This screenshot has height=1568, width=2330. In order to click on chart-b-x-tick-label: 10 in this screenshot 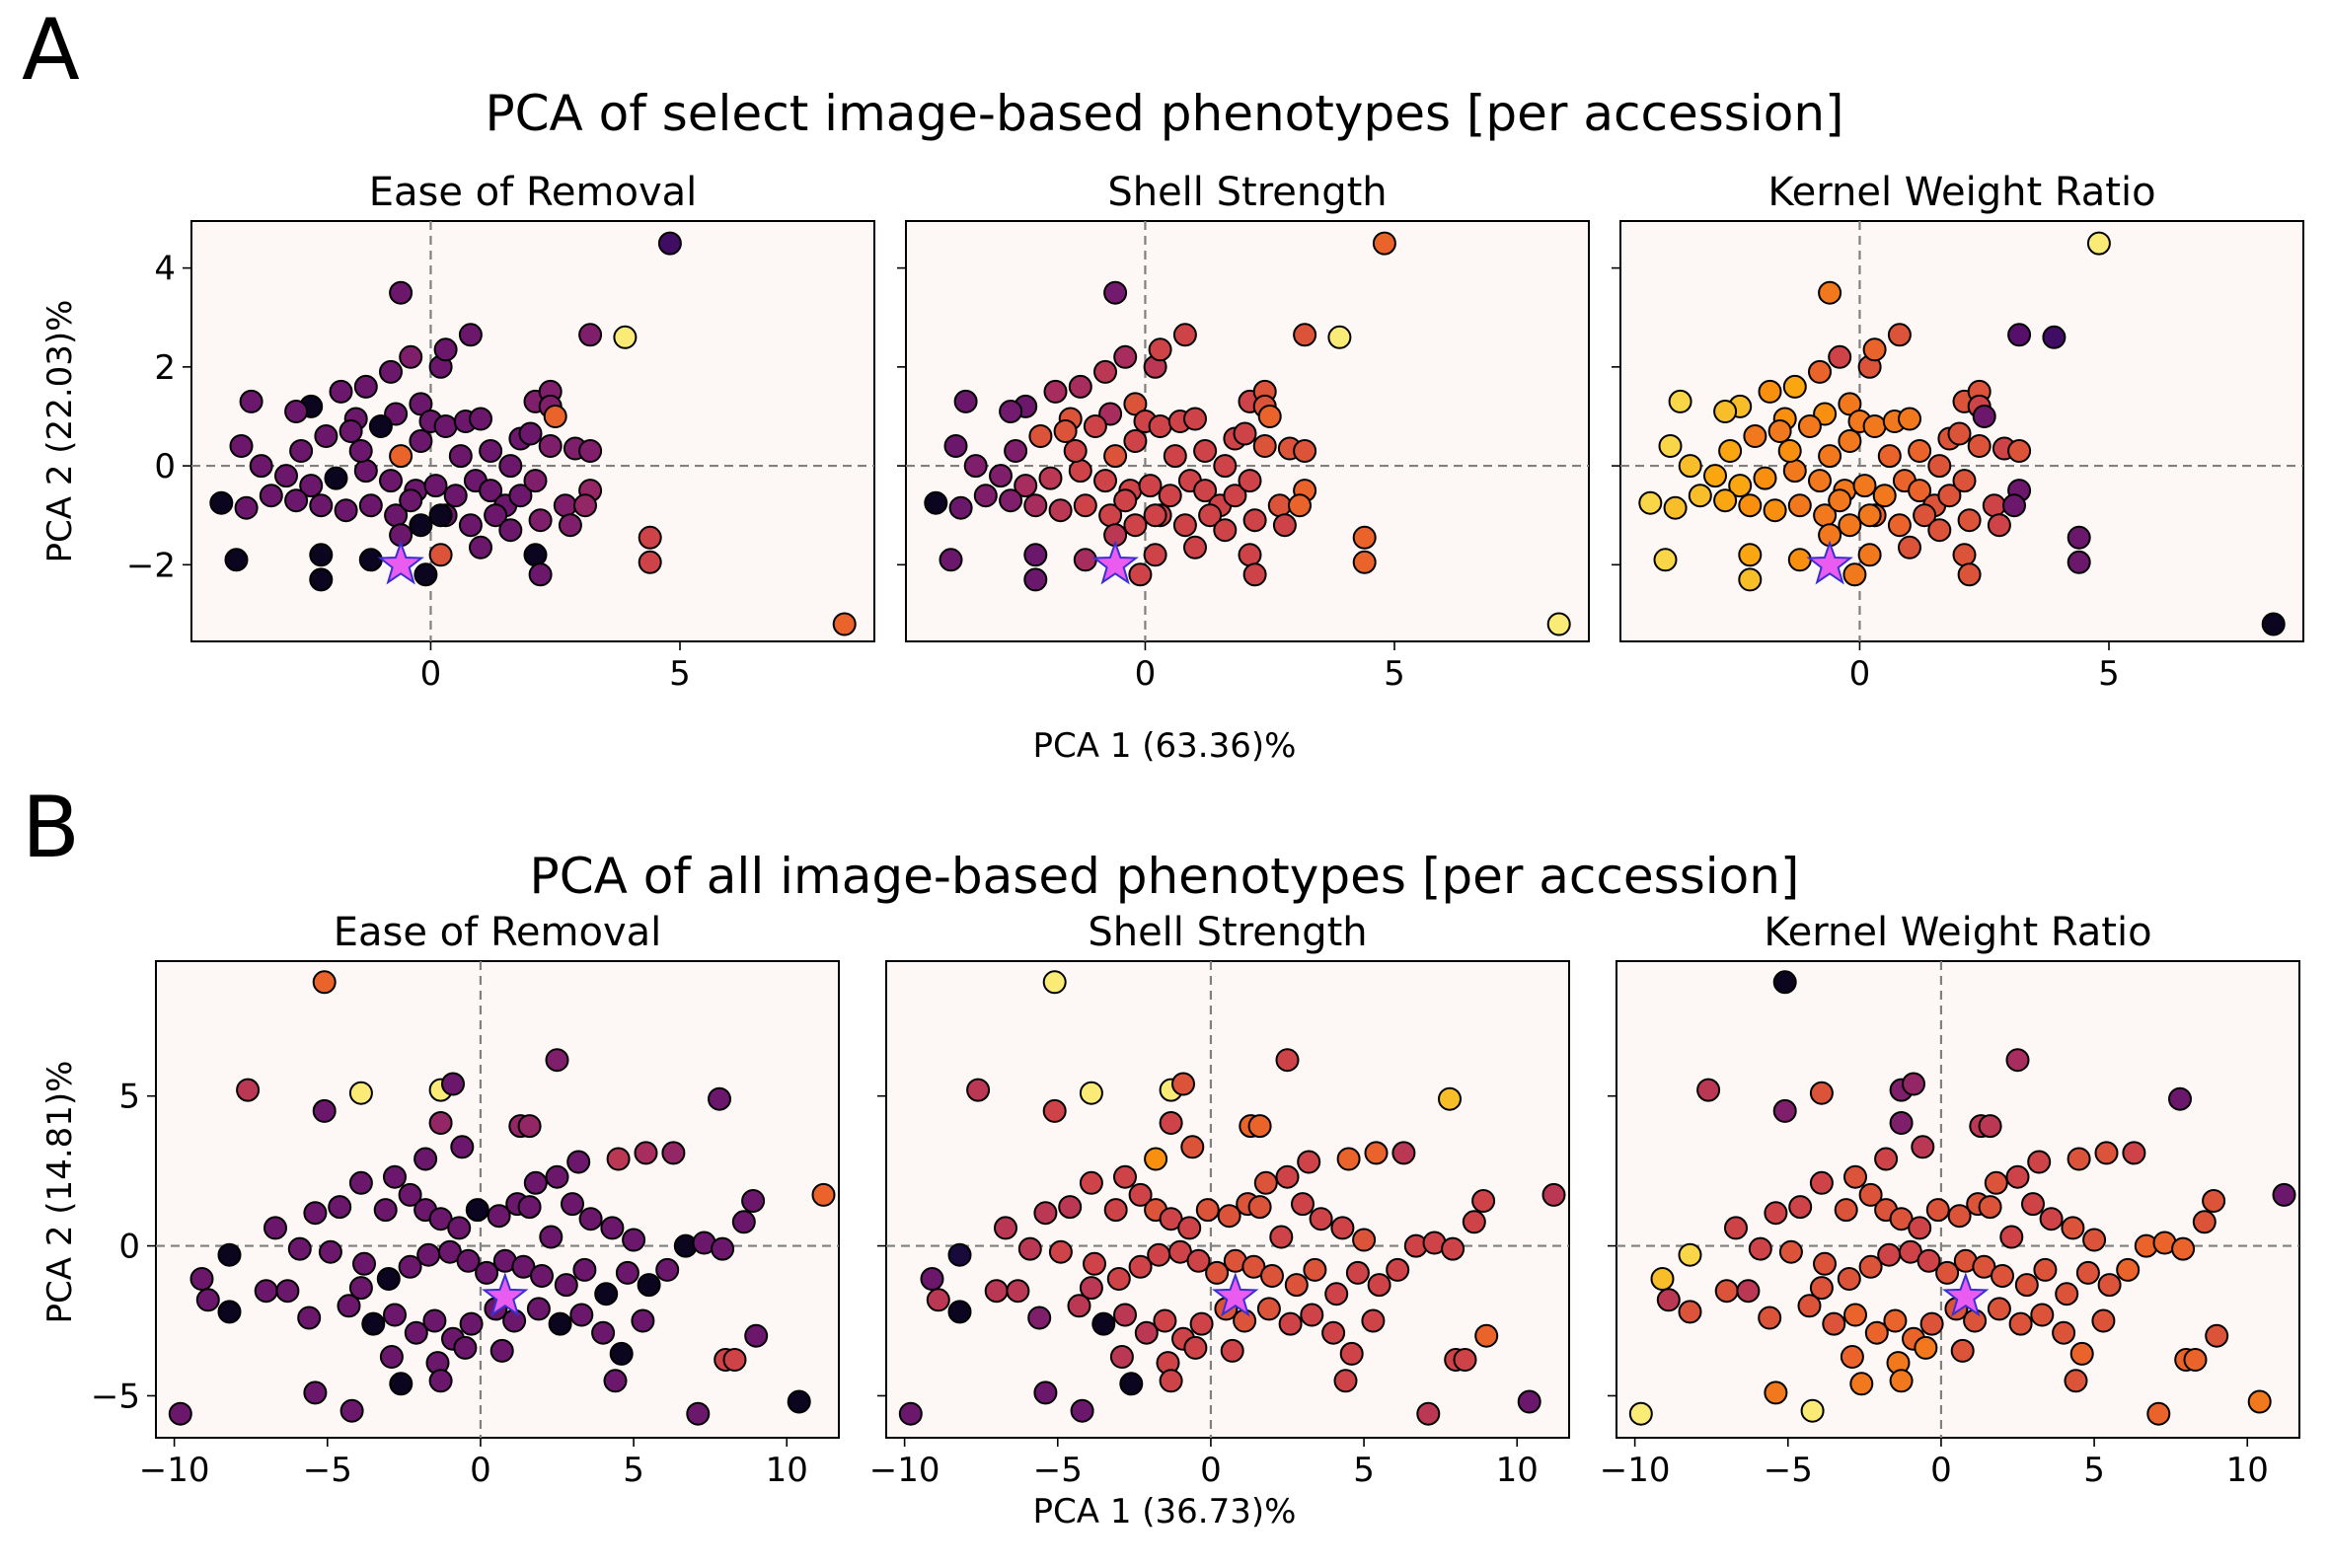, I will do `click(787, 1471)`.